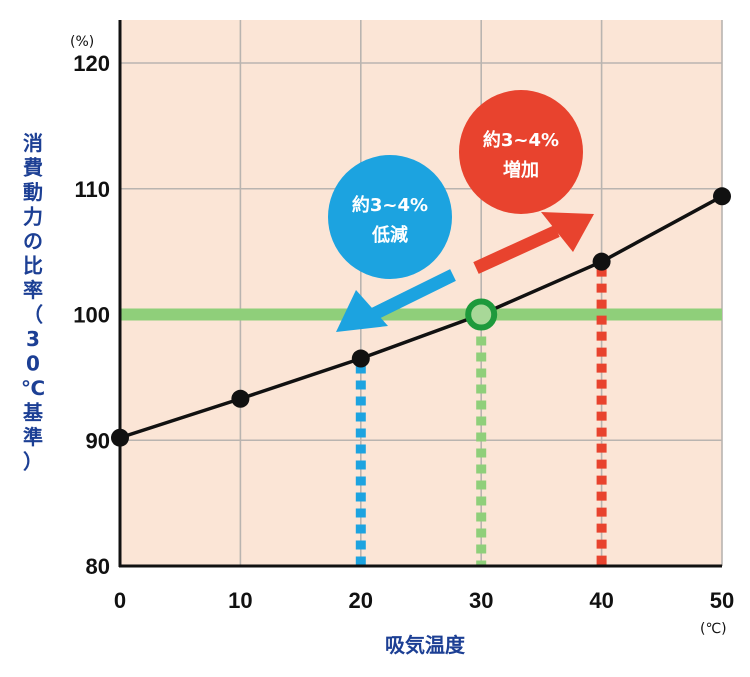  What do you see at coordinates (361, 600) in the screenshot?
I see `x-tick-label: 20` at bounding box center [361, 600].